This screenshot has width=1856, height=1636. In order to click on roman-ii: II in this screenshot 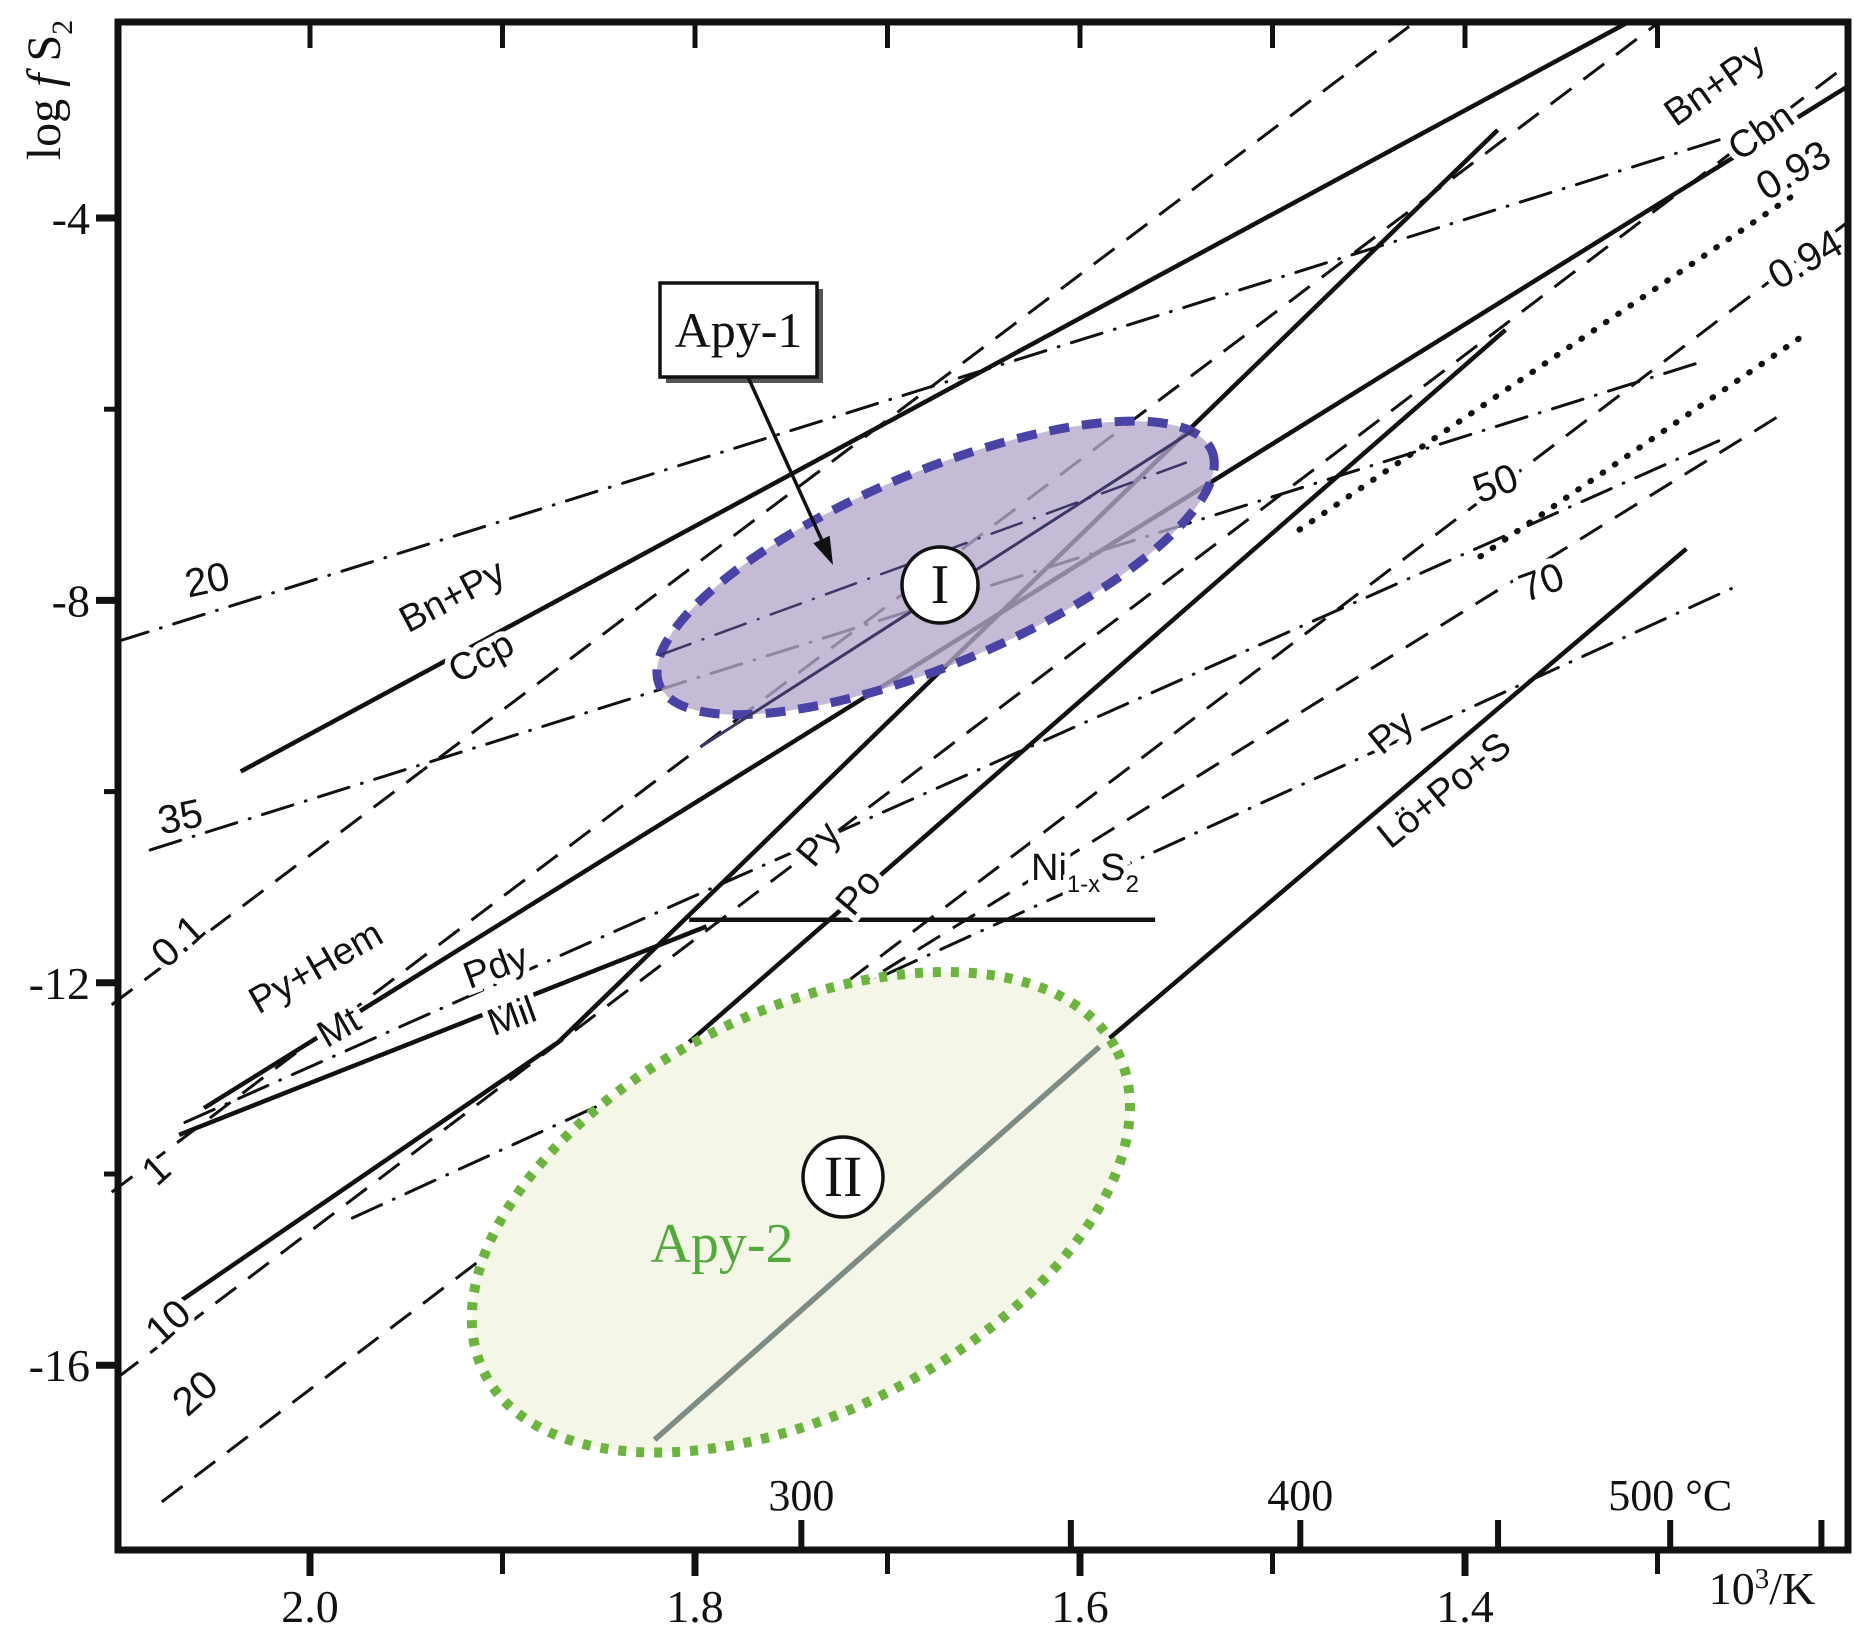, I will do `click(843, 1176)`.